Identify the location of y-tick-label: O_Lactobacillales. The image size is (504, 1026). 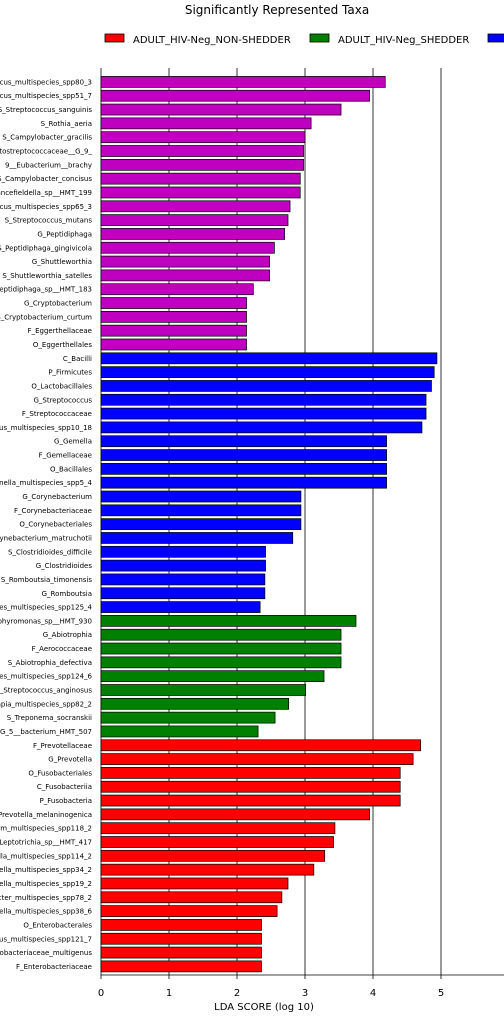
(61, 386).